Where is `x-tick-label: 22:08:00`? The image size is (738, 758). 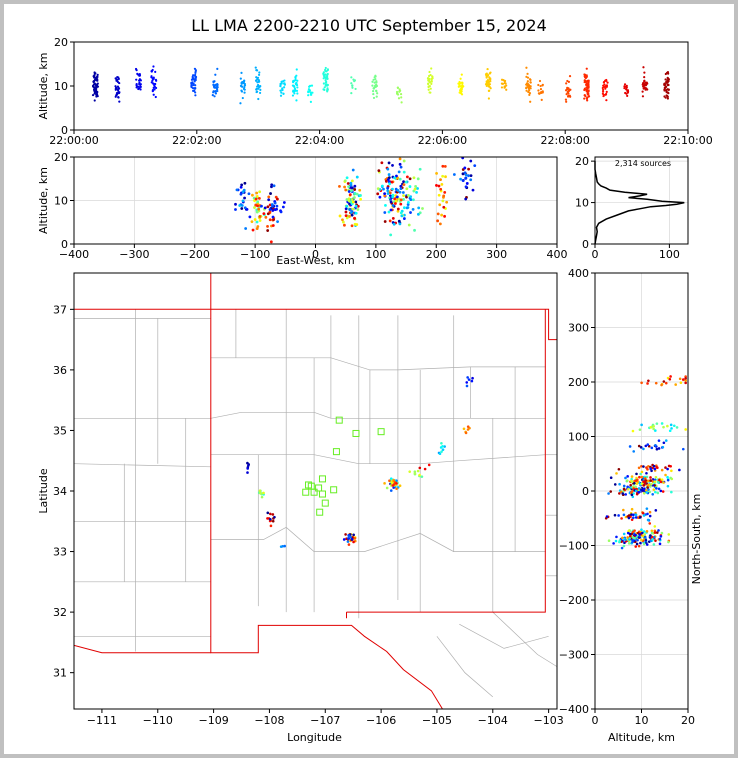 x-tick-label: 22:08:00 is located at coordinates (564, 140).